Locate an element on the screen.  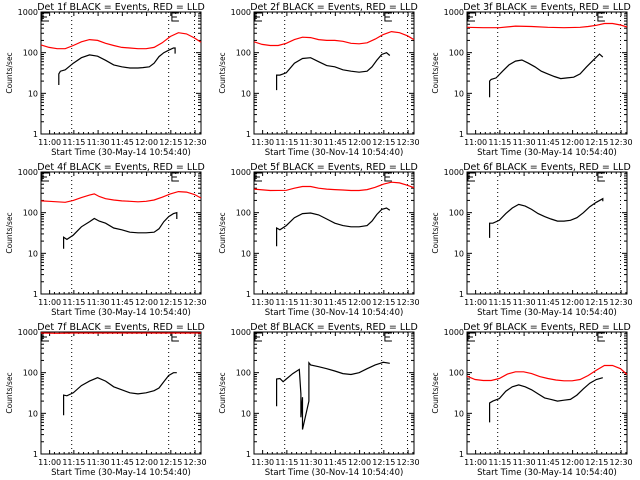
panel-title: Det 4f BLACK = Events, RED = LLD is located at coordinates (121, 167).